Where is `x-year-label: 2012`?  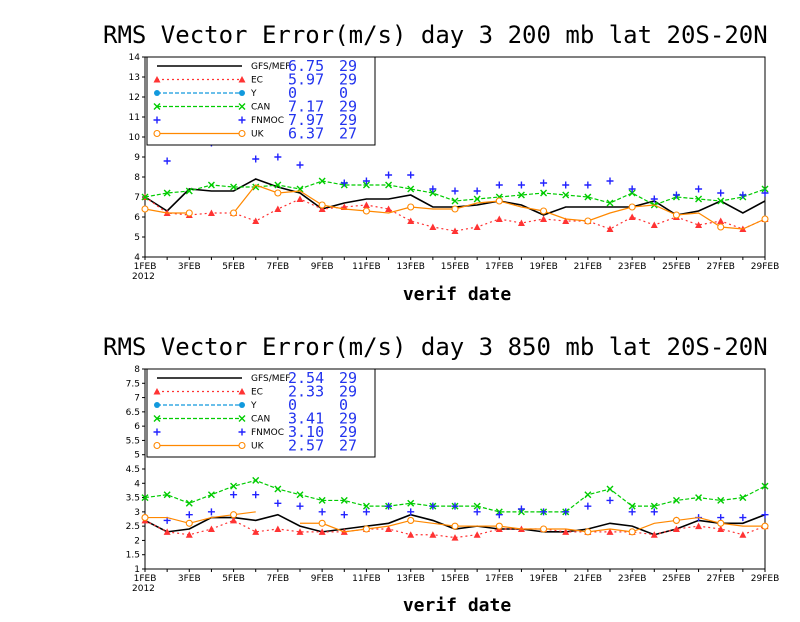 x-year-label: 2012 is located at coordinates (143, 277).